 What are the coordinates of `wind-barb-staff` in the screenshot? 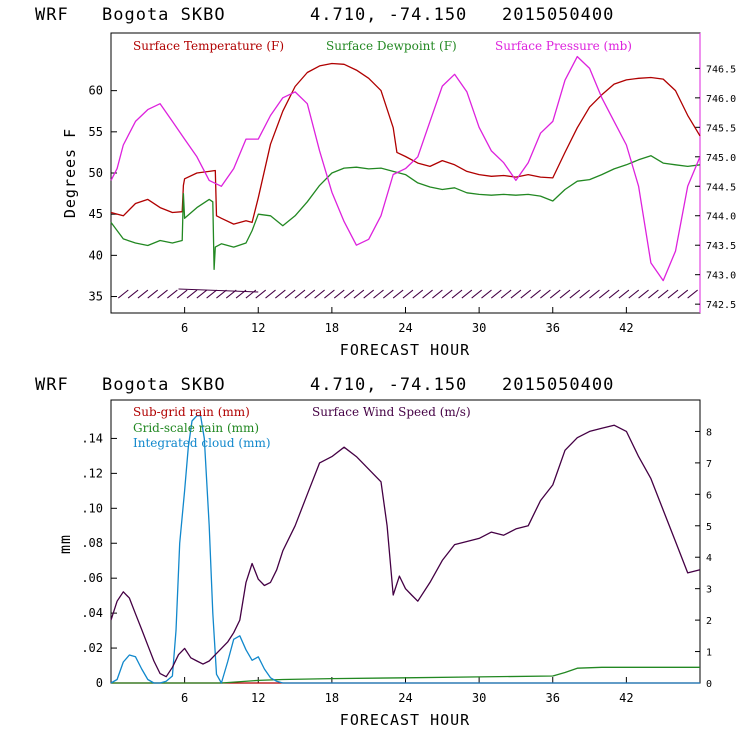 It's located at (218, 290).